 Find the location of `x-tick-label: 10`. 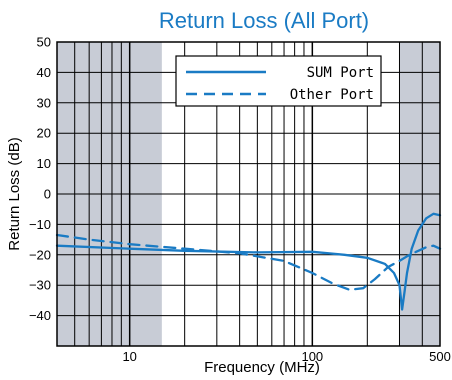

x-tick-label: 10 is located at coordinates (129, 356).